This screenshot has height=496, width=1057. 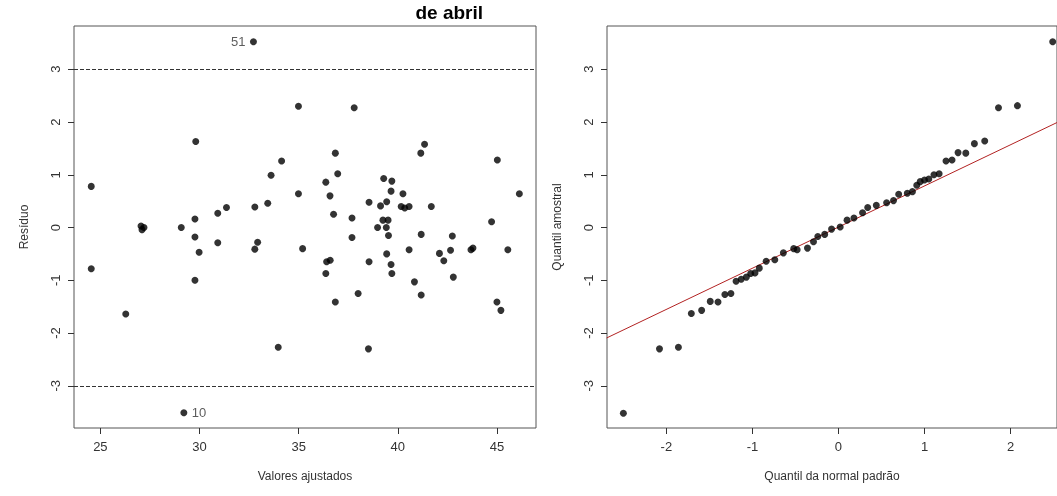 I want to click on x-tick-label: 40, so click(x=398, y=446).